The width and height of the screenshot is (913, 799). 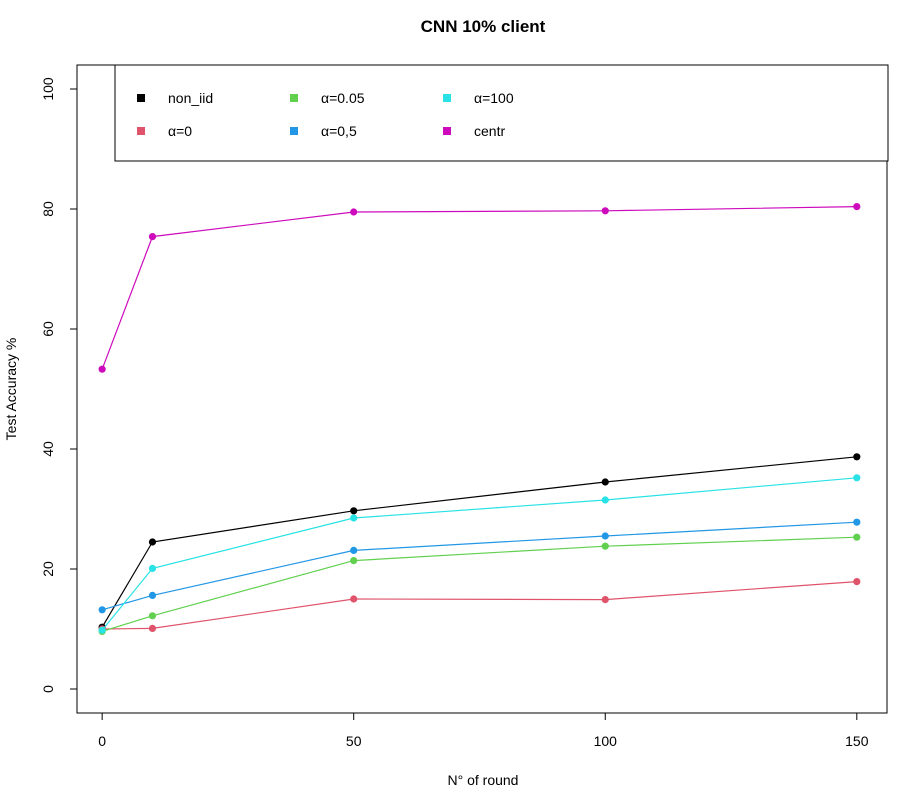 What do you see at coordinates (606, 741) in the screenshot?
I see `x-tick-label: 100` at bounding box center [606, 741].